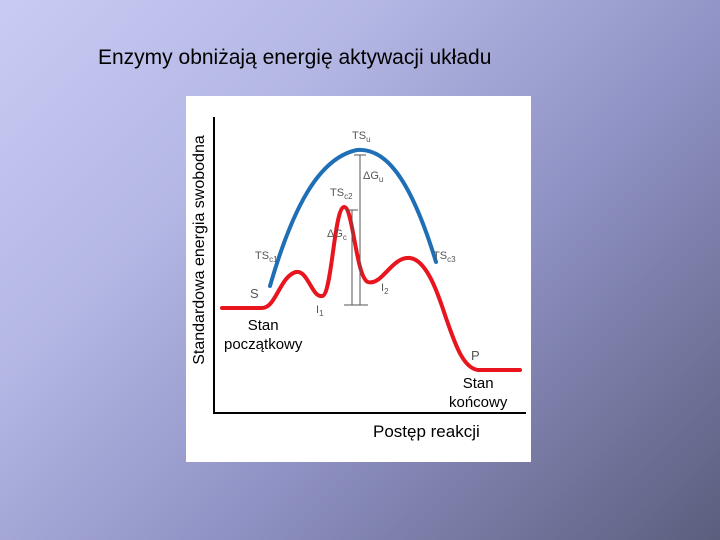 This screenshot has width=720, height=540. I want to click on state-start-line-1: Stan, so click(263, 325).